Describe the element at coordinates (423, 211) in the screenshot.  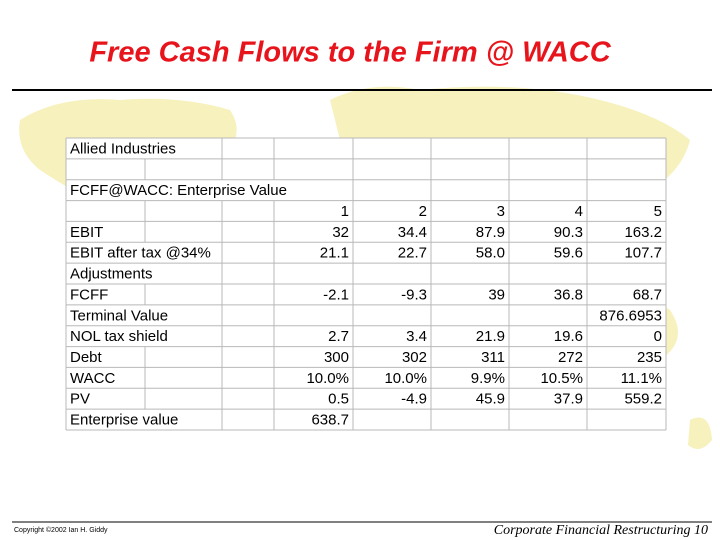
I see `cell-value: 2` at that location.